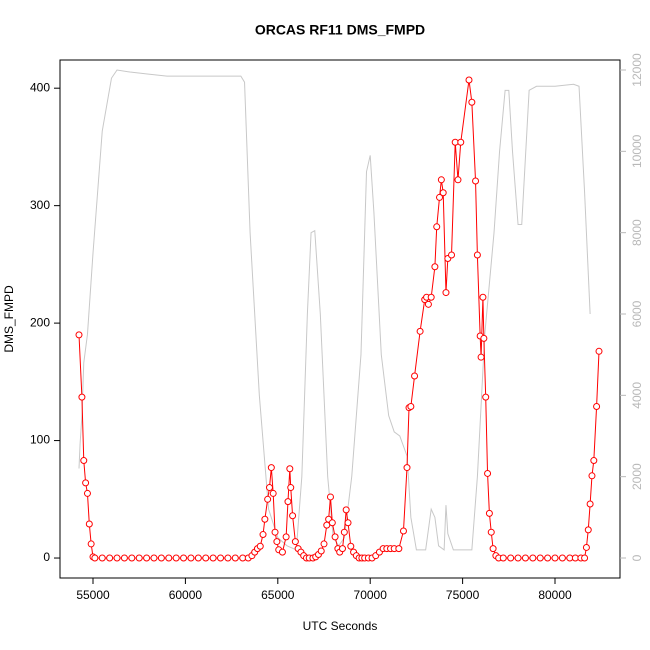 The height and width of the screenshot is (650, 650). Describe the element at coordinates (40, 205) in the screenshot. I see `y-tick-label: 300` at that location.